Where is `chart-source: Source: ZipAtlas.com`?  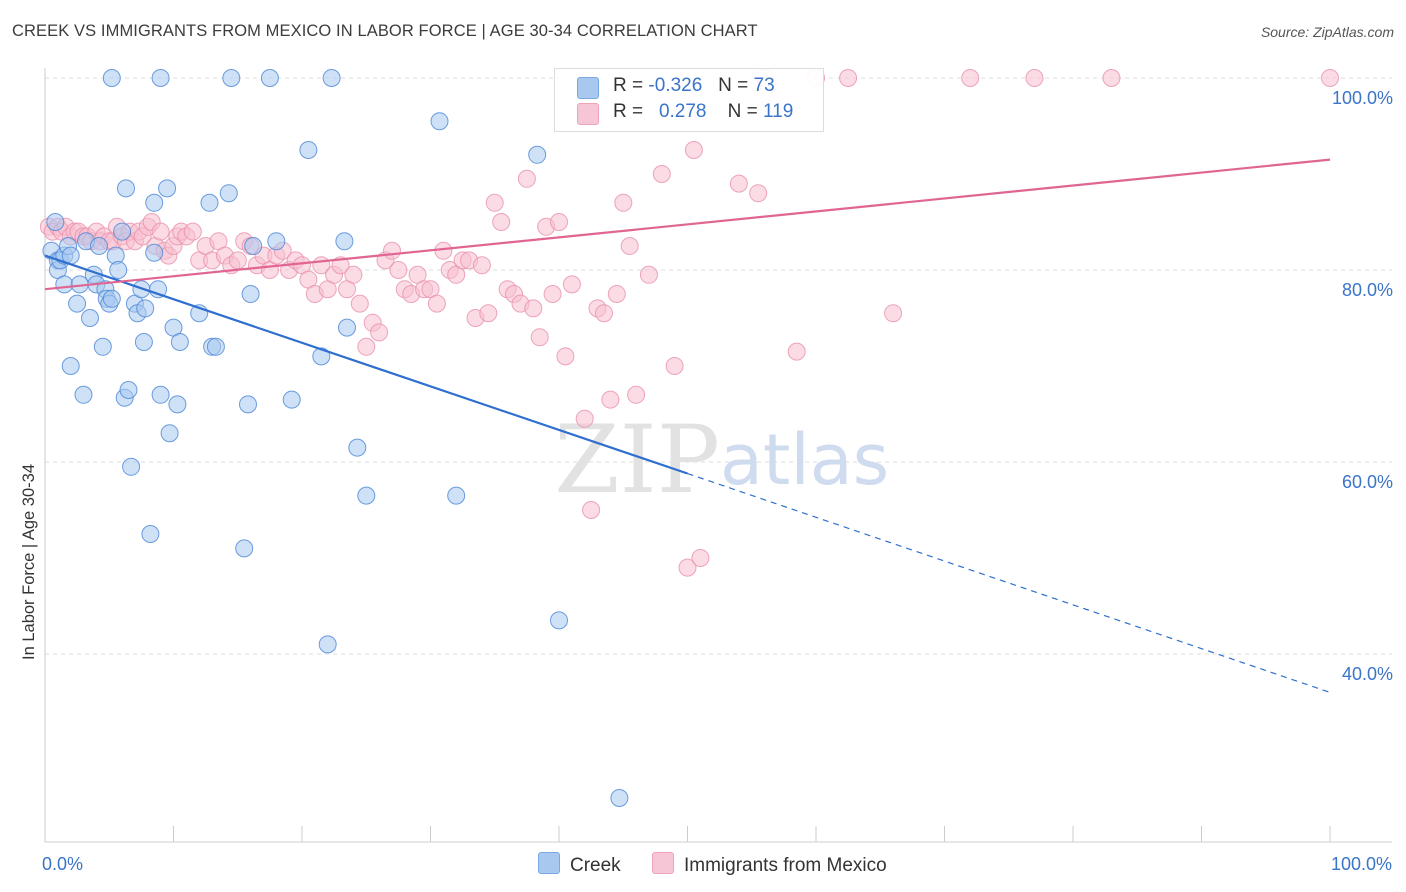
chart-source: Source: ZipAtlas.com is located at coordinates (1327, 32).